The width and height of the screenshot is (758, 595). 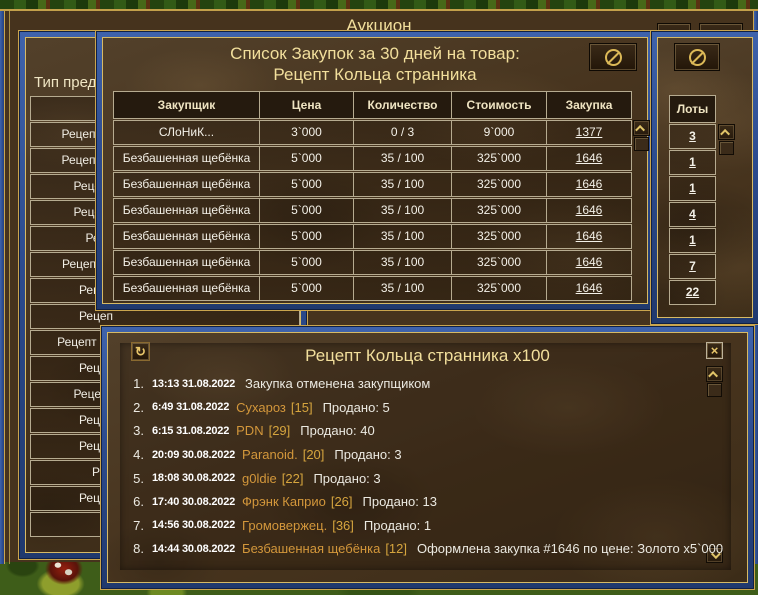 I want to click on purchase-scroll-up-button, so click(x=641, y=128).